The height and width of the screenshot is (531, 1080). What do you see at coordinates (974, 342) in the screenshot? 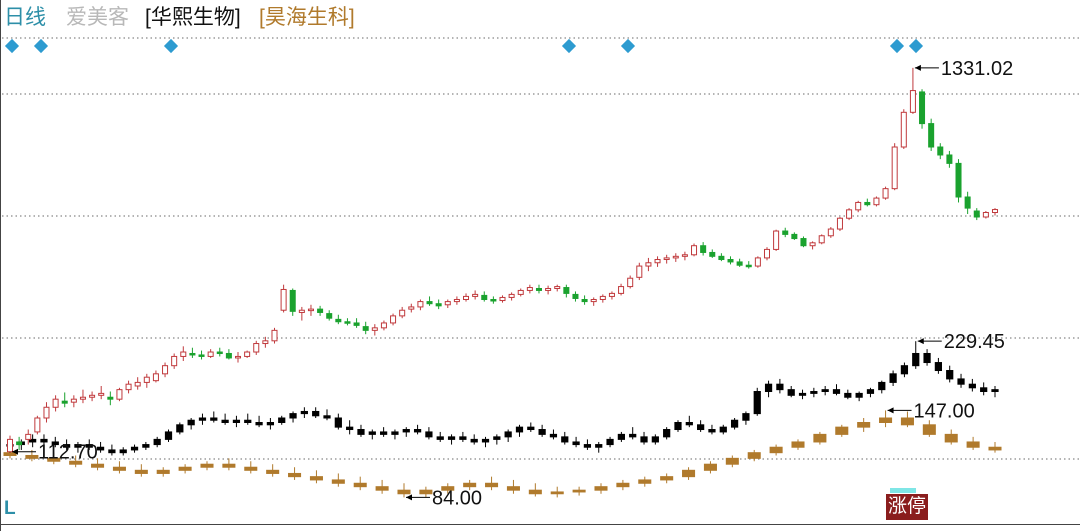
I see `max-price-label: 229.45` at bounding box center [974, 342].